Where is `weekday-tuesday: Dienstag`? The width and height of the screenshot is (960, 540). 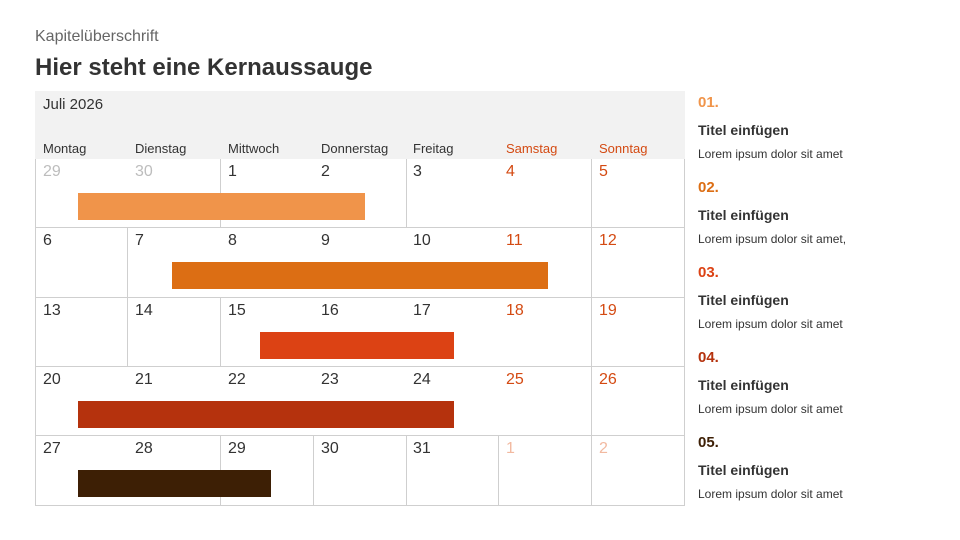 weekday-tuesday: Dienstag is located at coordinates (161, 148).